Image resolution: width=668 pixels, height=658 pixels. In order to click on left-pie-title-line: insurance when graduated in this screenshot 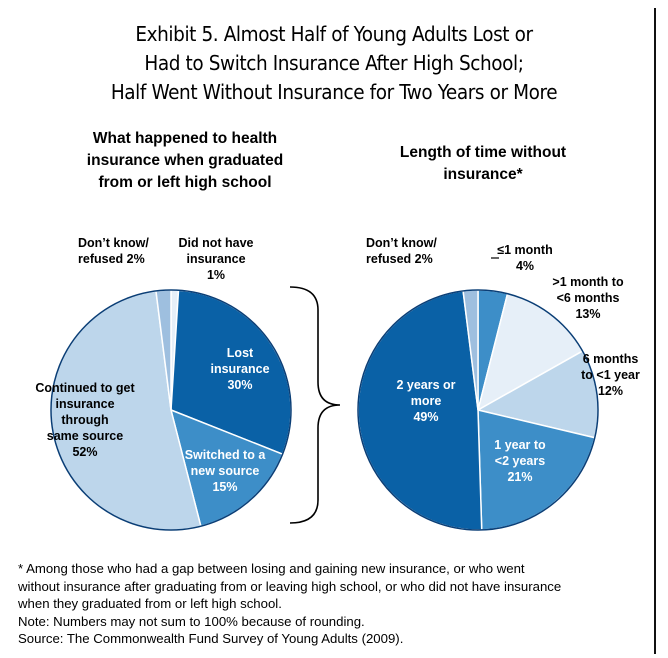, I will do `click(185, 160)`.